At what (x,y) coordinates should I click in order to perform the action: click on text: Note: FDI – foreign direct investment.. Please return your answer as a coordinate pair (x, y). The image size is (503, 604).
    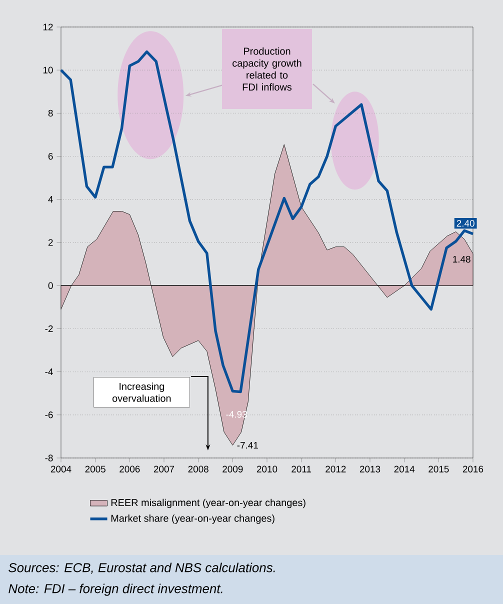
    Looking at the image, I should click on (115, 590).